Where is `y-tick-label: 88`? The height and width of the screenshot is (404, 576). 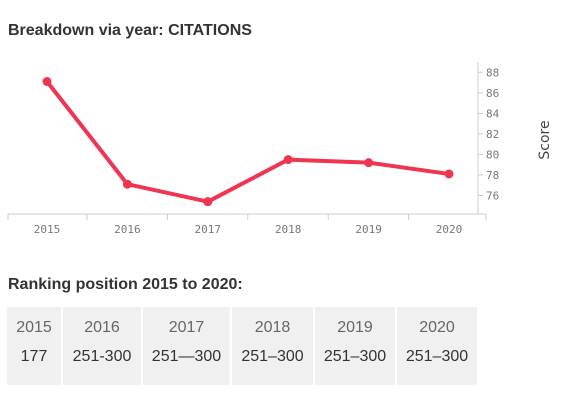 y-tick-label: 88 is located at coordinates (492, 72).